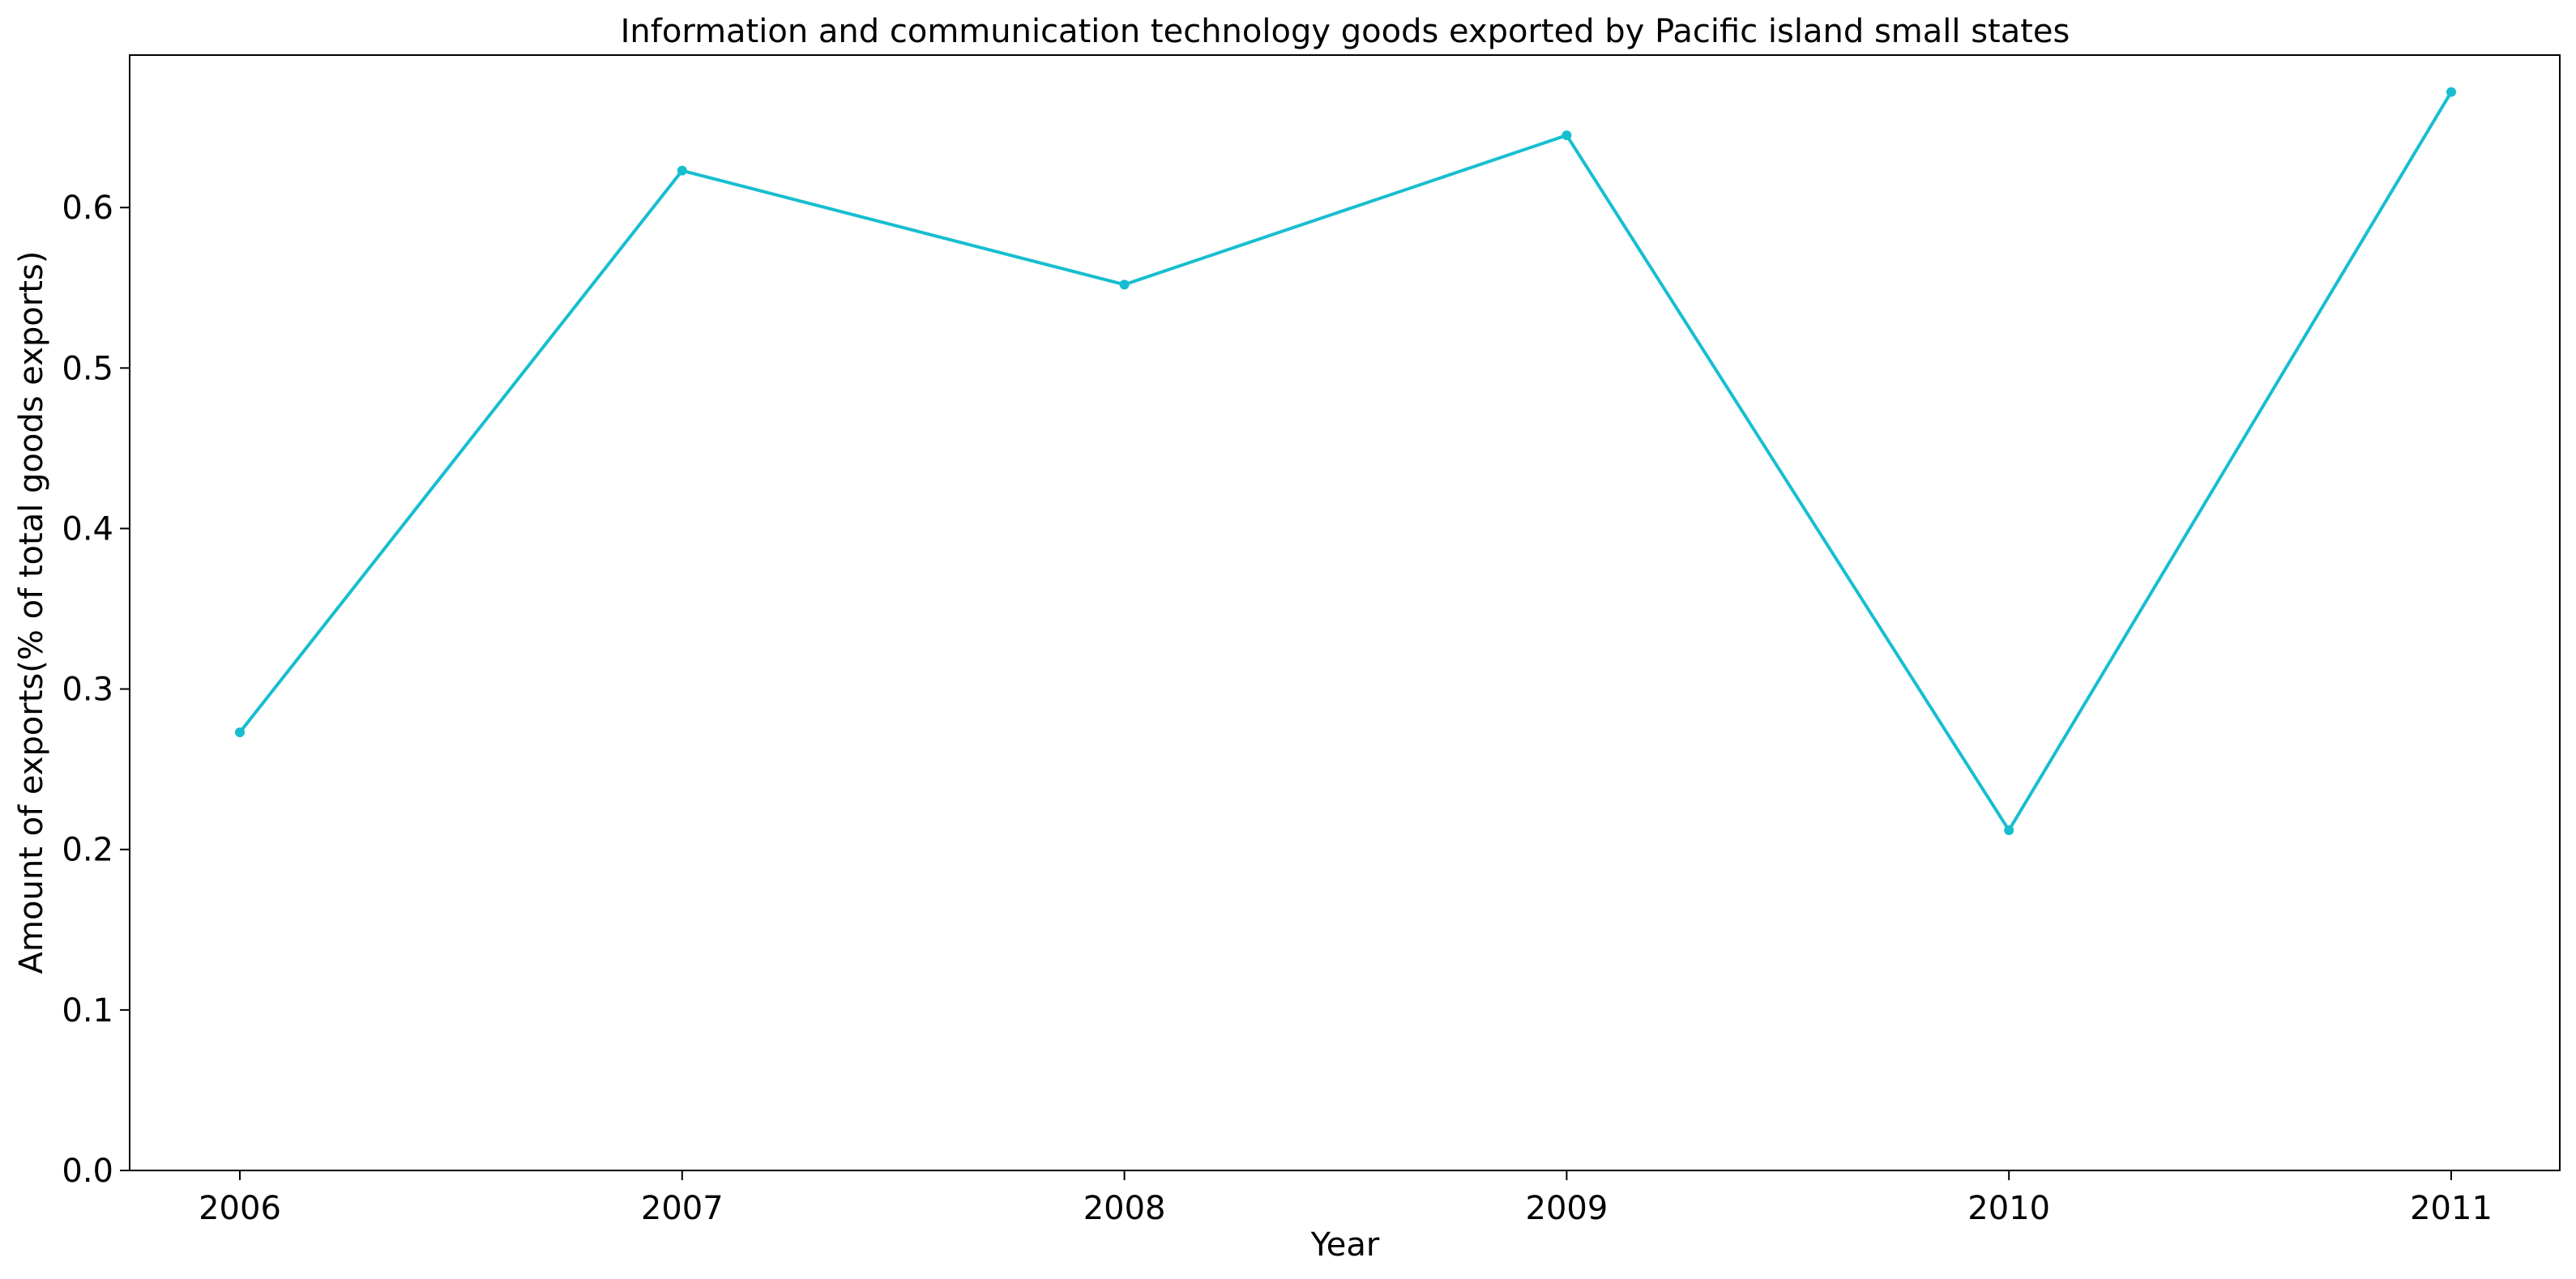  What do you see at coordinates (87, 208) in the screenshot?
I see `y-tick-label: 0.6` at bounding box center [87, 208].